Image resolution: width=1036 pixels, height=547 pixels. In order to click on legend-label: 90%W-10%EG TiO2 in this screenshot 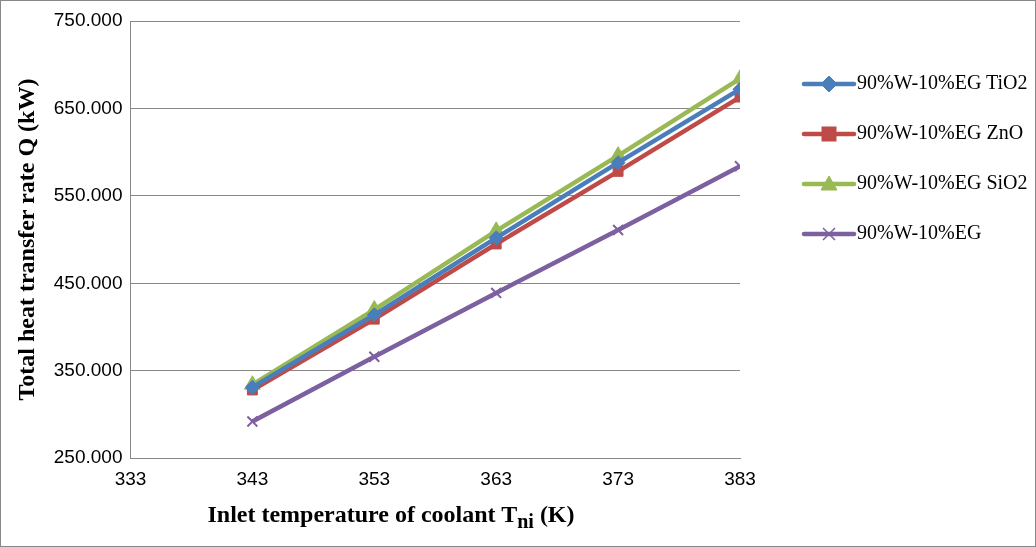, I will do `click(942, 82)`.